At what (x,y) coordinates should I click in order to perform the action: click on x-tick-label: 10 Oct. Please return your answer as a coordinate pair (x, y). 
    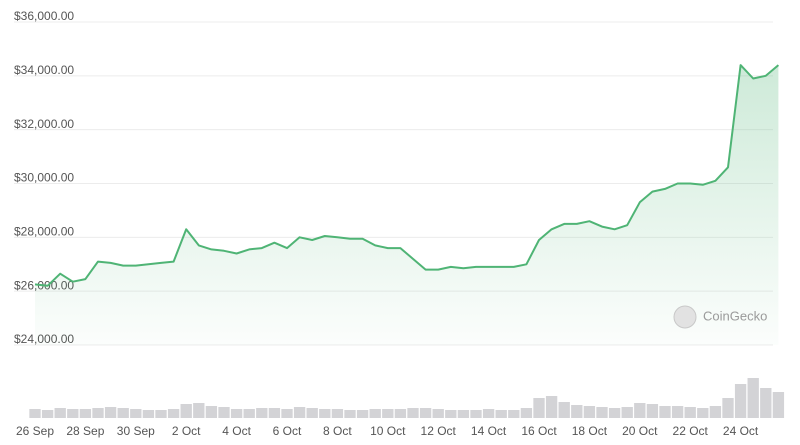
    Looking at the image, I should click on (388, 431).